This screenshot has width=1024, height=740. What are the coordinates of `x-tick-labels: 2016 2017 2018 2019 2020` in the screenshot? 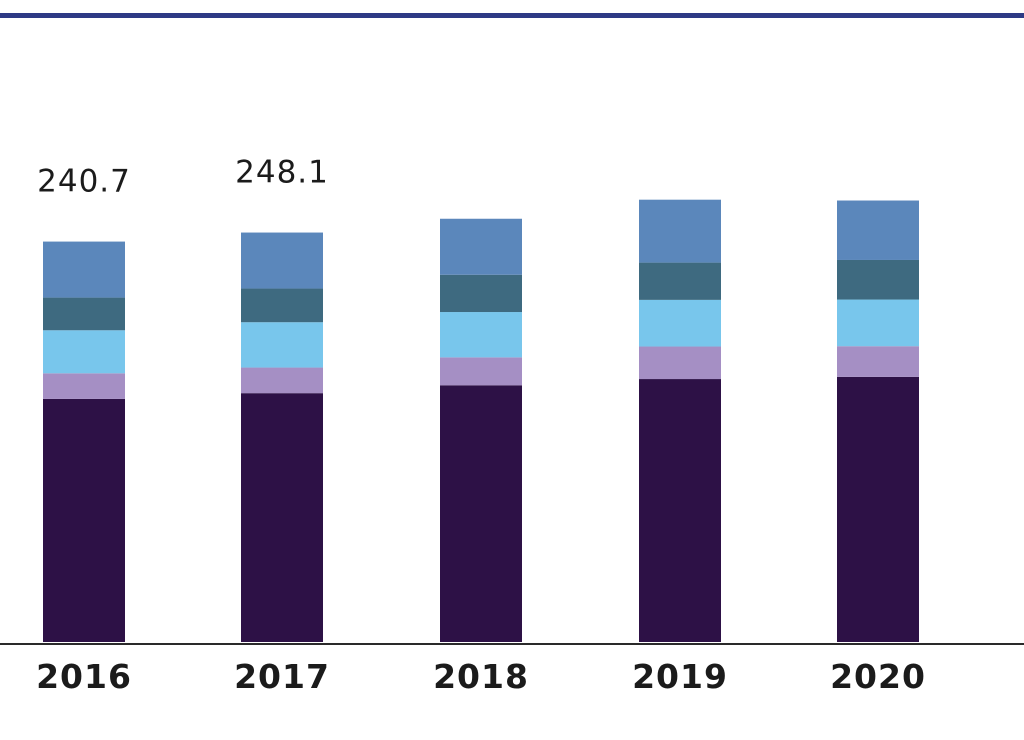 It's located at (481, 676).